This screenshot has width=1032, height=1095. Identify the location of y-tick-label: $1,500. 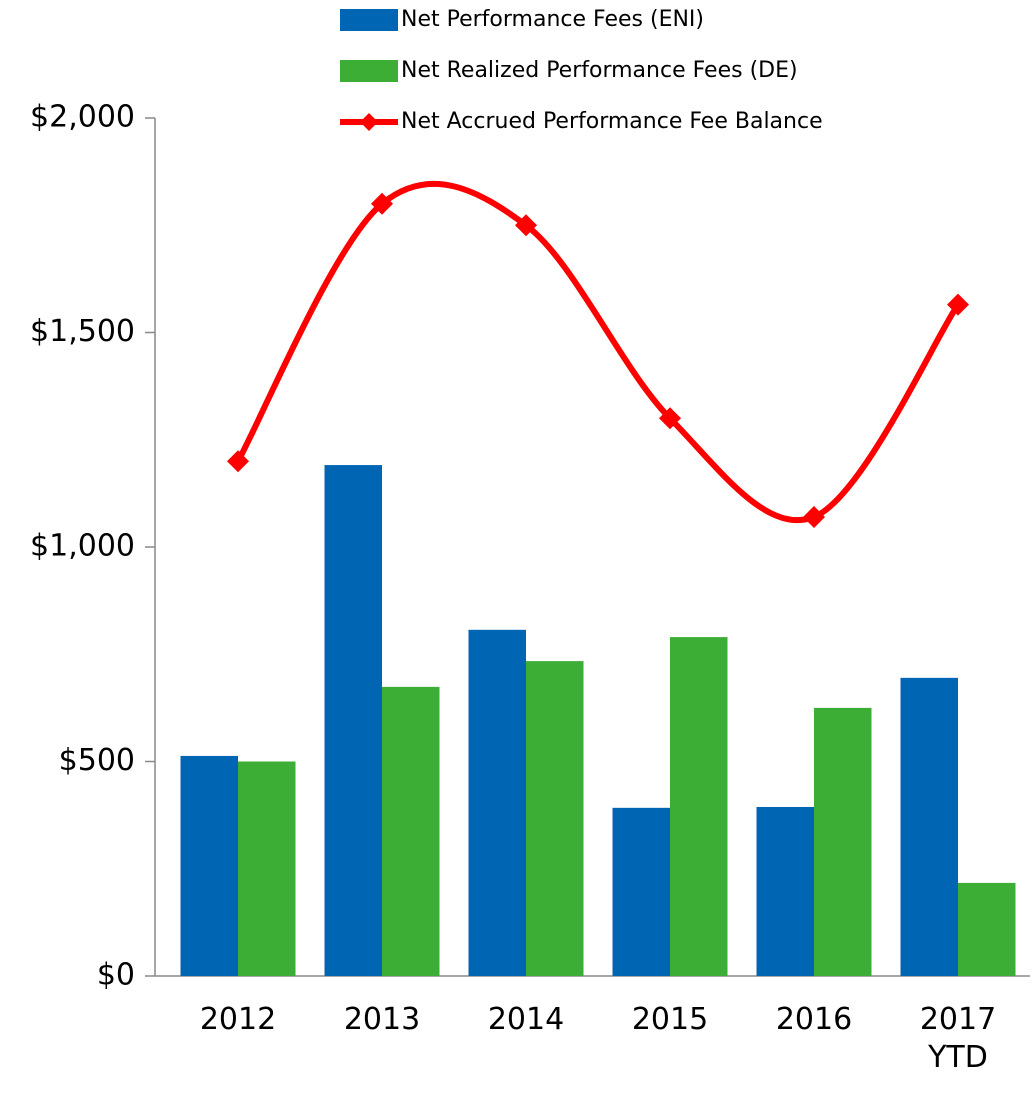
(82, 331).